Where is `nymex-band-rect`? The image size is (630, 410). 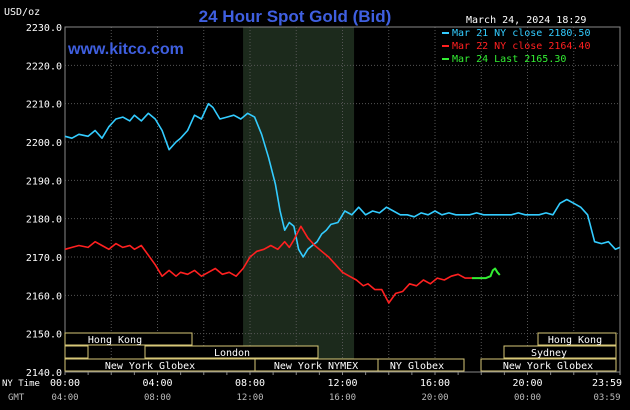 nymex-band-rect is located at coordinates (299, 199).